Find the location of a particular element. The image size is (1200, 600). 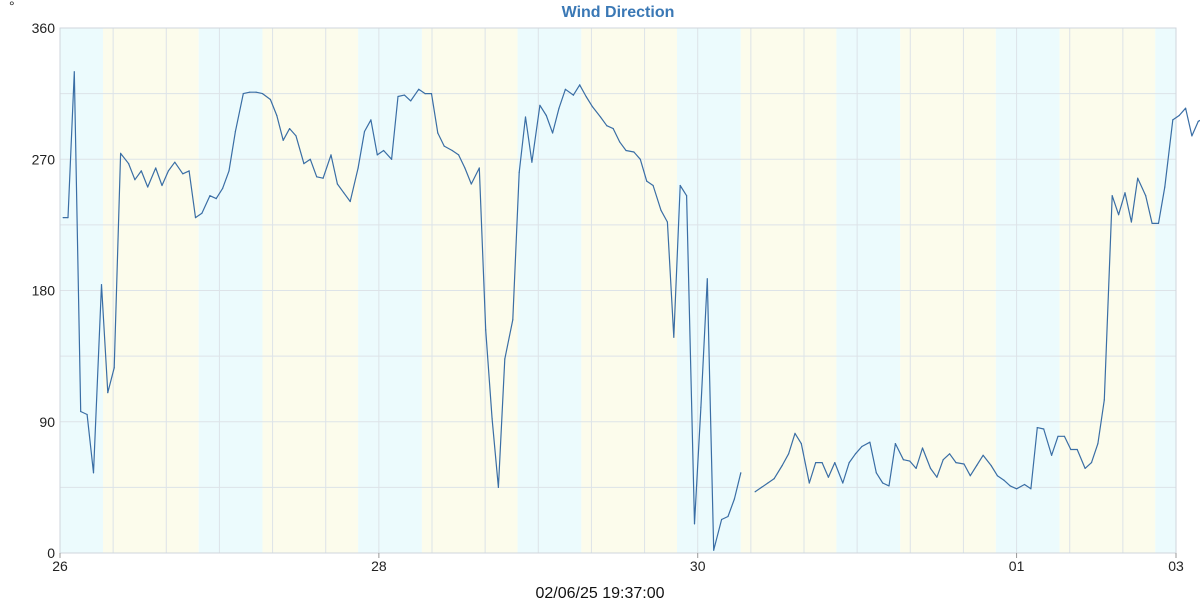

chart-title: Wind Direction is located at coordinates (618, 12).